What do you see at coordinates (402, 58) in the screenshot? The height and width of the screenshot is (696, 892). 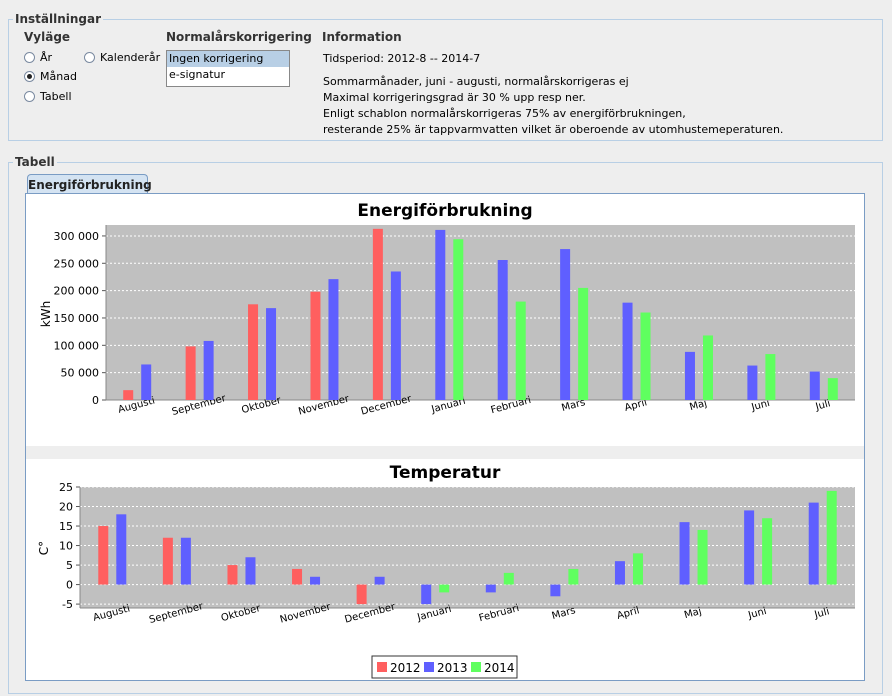 I see `time-period: Tidsperiod: 2012-8 -- 2014-7` at bounding box center [402, 58].